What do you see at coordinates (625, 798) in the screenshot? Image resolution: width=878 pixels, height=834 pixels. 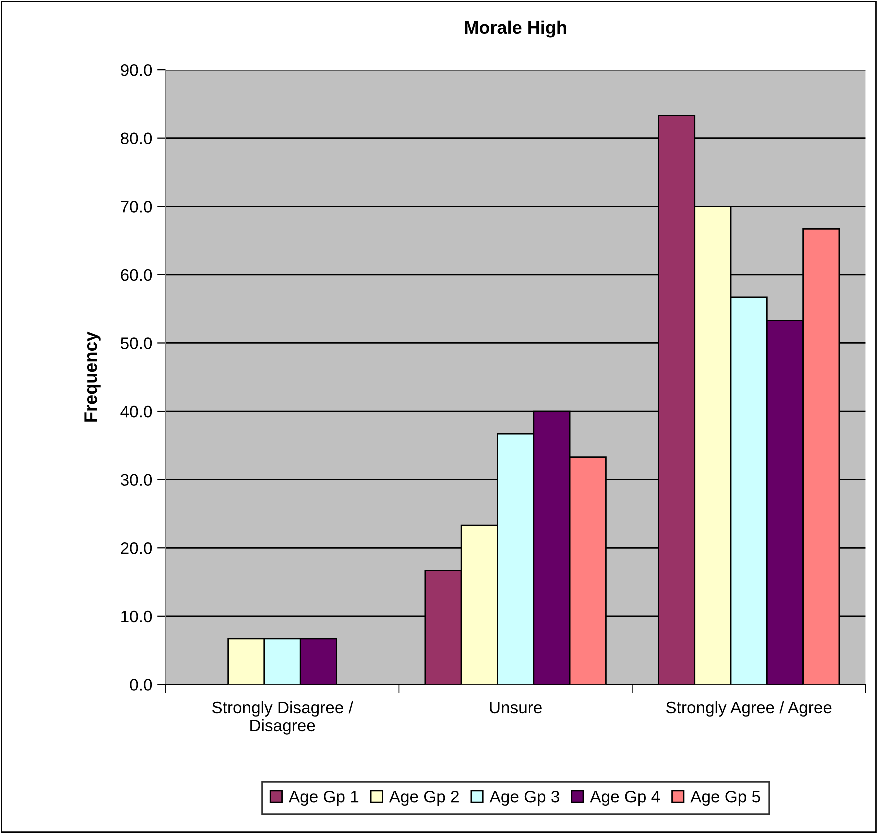 I see `legend-label: Age Gp 4` at bounding box center [625, 798].